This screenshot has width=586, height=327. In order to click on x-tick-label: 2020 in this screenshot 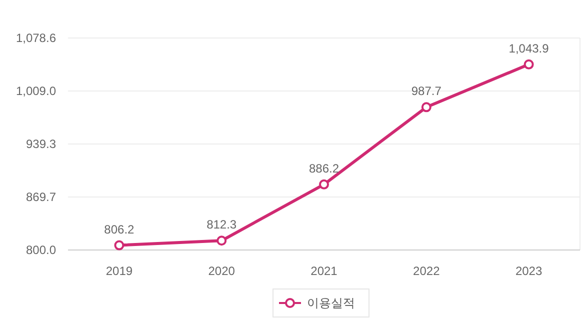, I will do `click(222, 271)`.